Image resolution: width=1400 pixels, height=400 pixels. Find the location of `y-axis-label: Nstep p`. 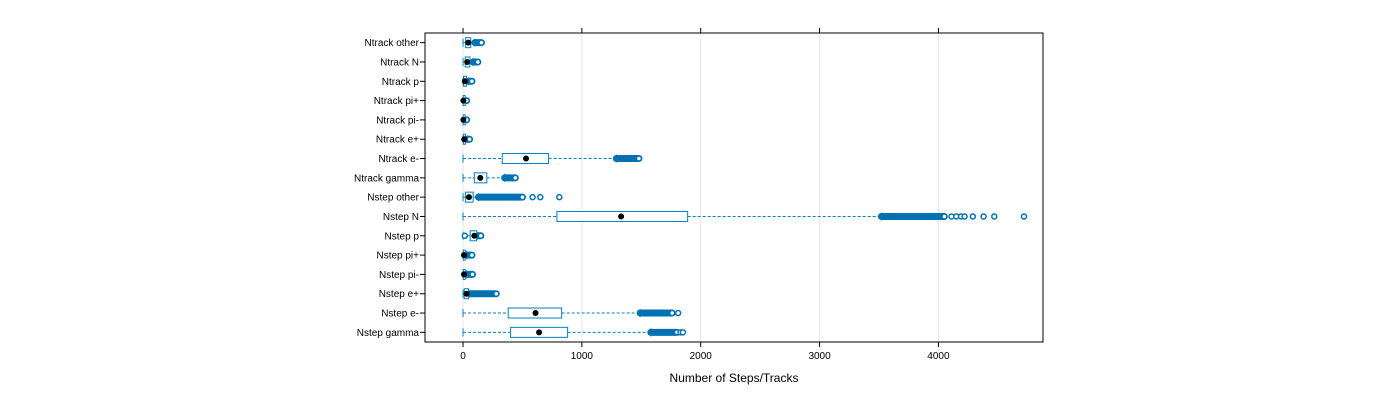

y-axis-label: Nstep p is located at coordinates (402, 236).